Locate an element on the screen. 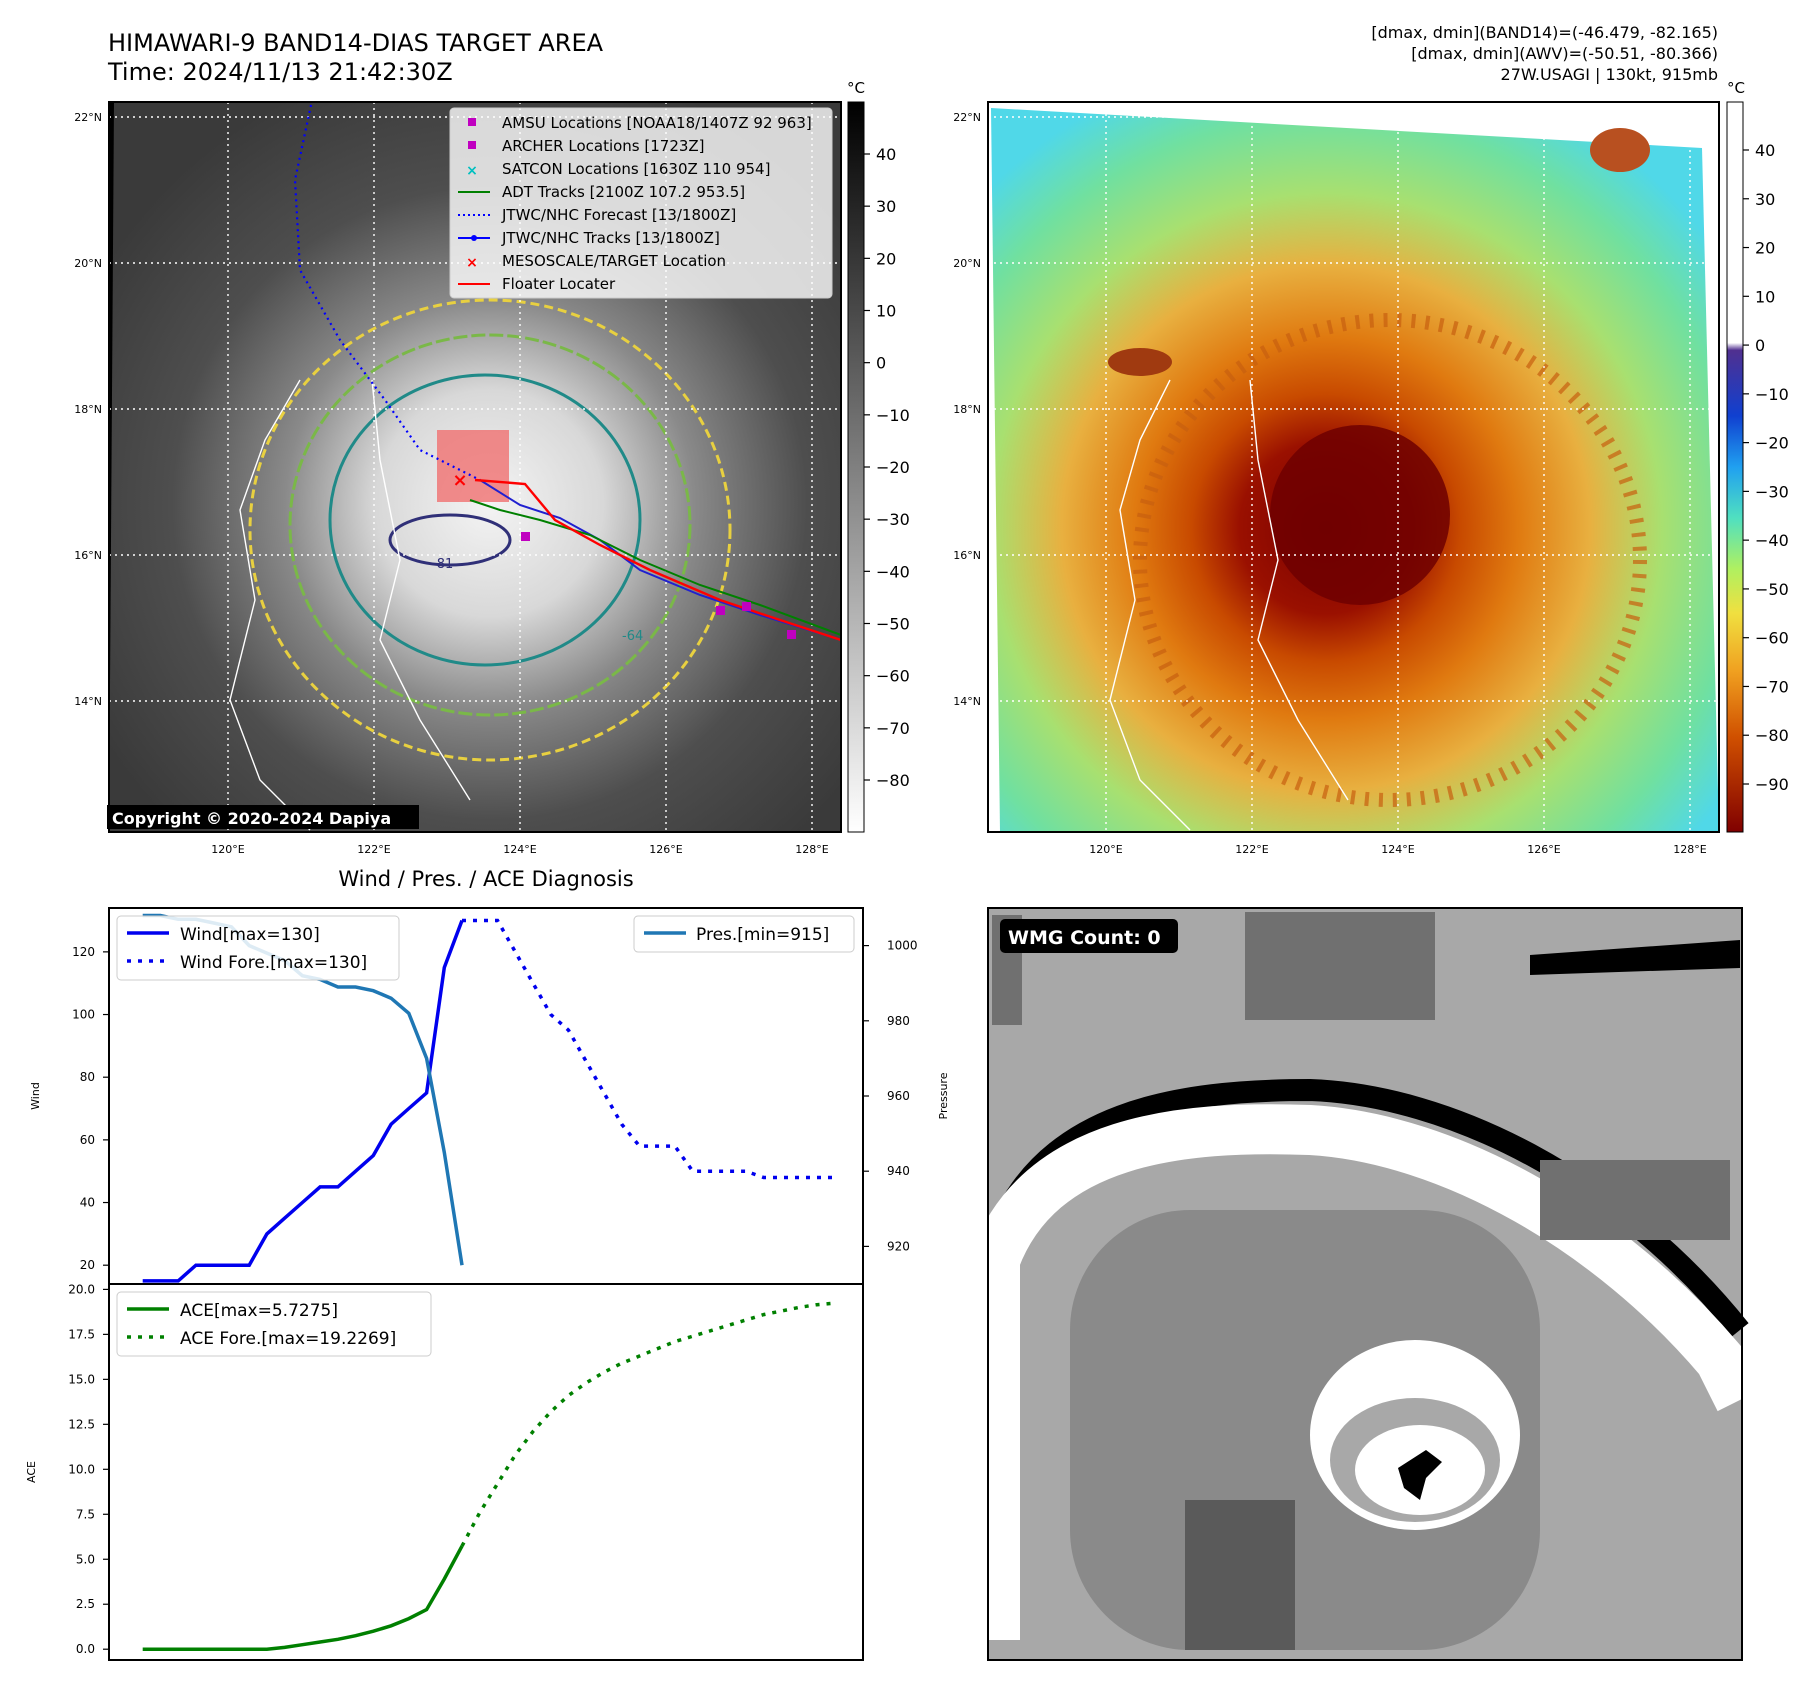 The height and width of the screenshot is (1690, 1801). contour-label-81: -81 is located at coordinates (442, 564).